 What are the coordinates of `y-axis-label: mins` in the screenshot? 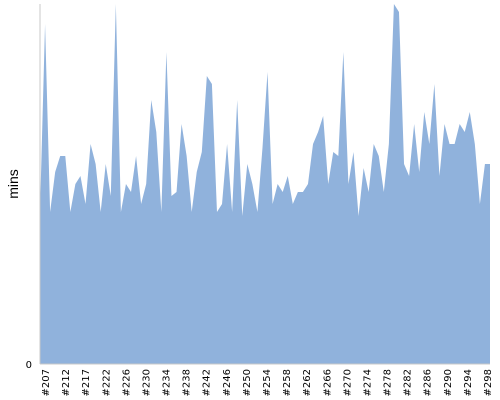 It's located at (13, 184).